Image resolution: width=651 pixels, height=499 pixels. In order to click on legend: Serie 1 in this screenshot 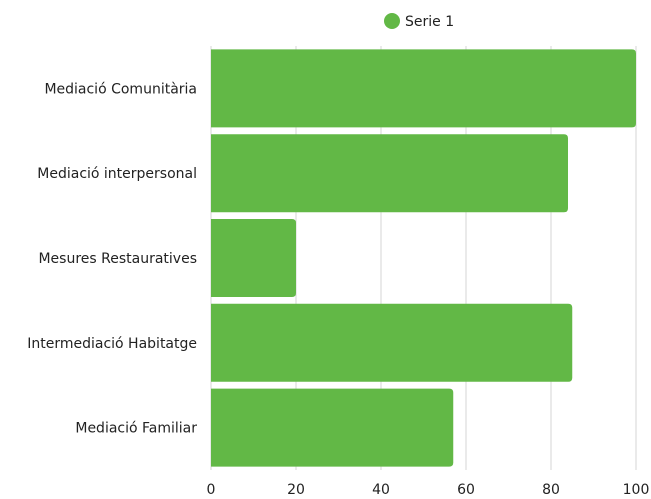, I will do `click(419, 21)`.